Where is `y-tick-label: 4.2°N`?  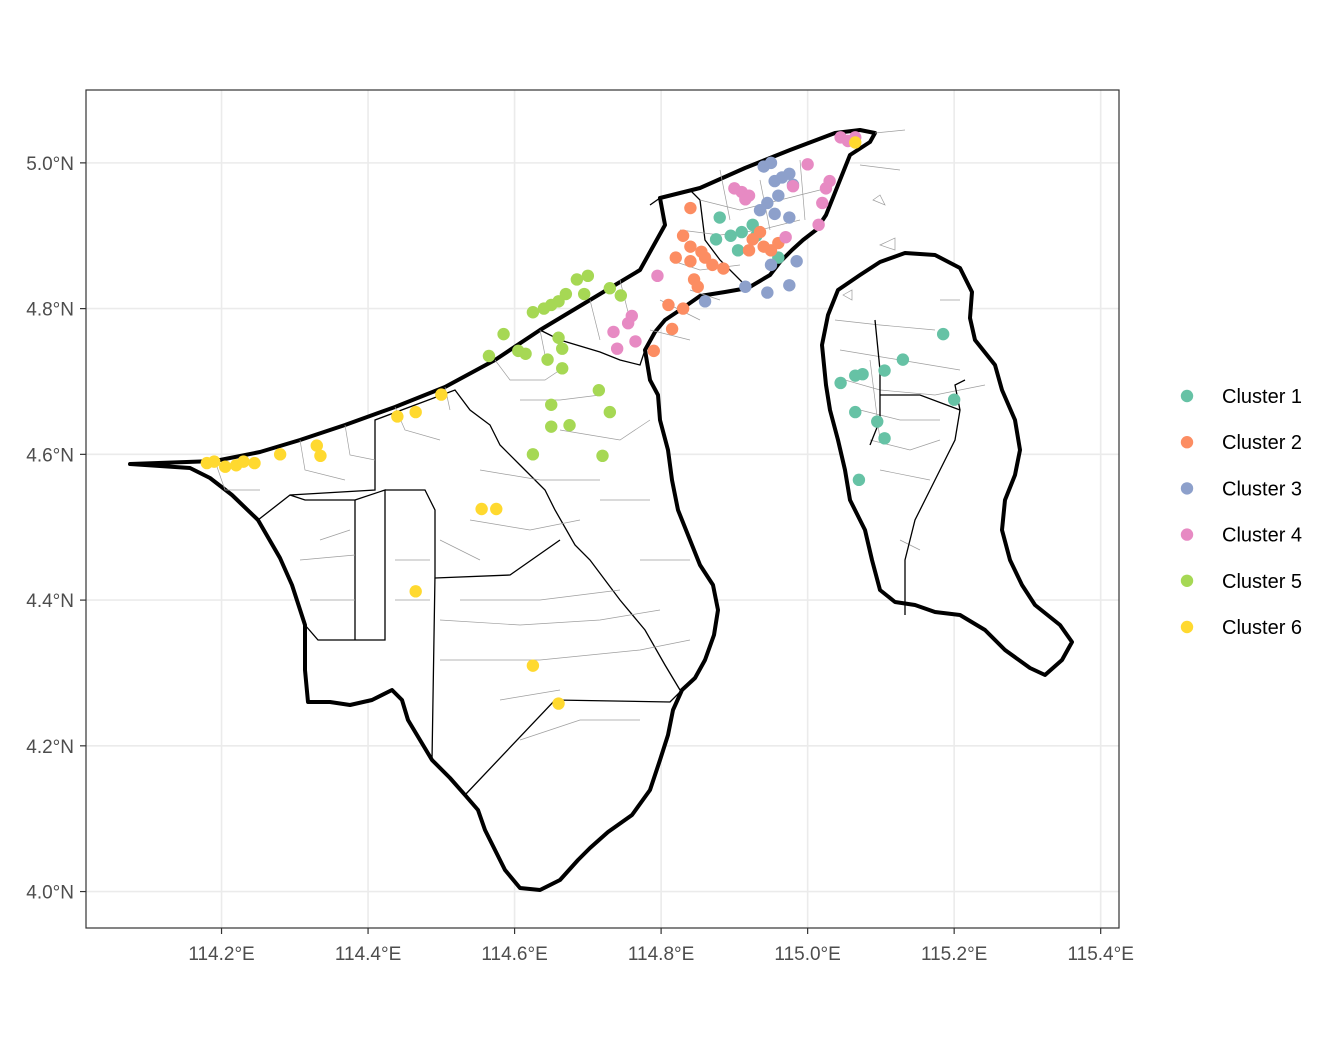
y-tick-label: 4.2°N is located at coordinates (50, 747).